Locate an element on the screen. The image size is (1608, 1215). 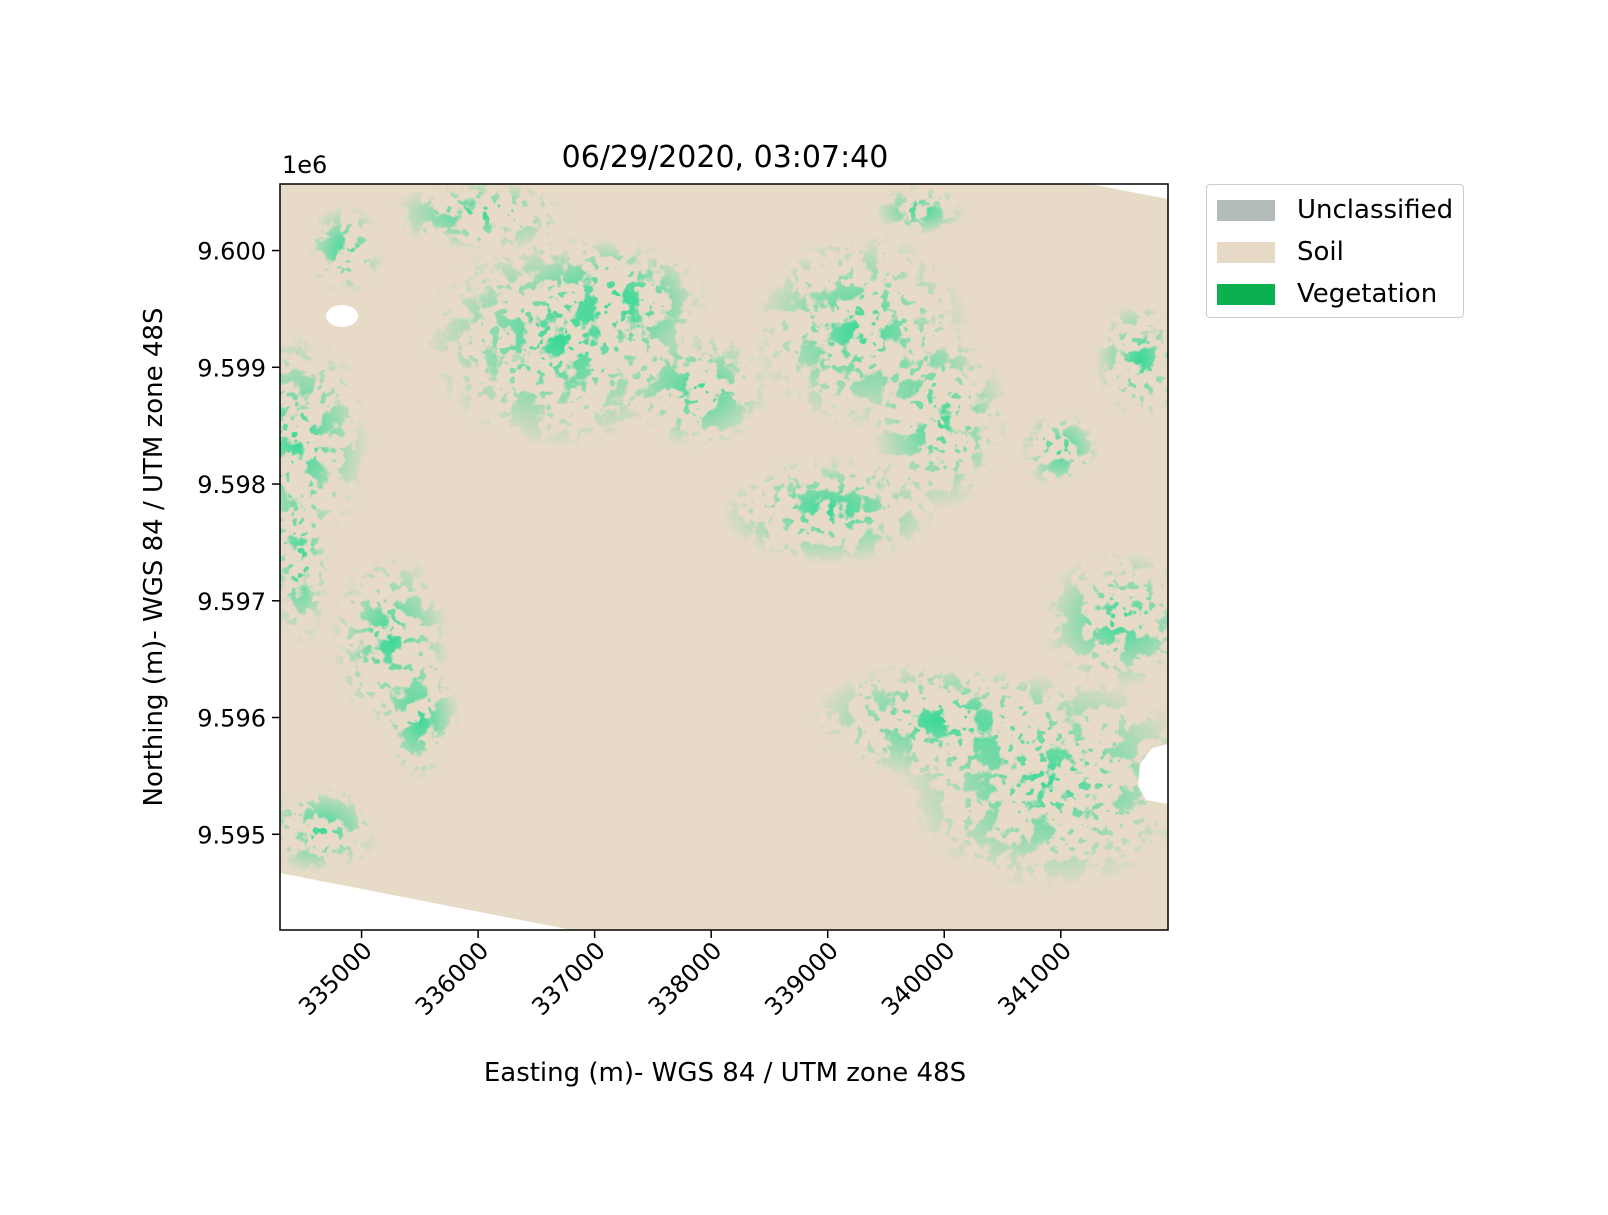
y-tick-label: 9.600 is located at coordinates (231, 252).